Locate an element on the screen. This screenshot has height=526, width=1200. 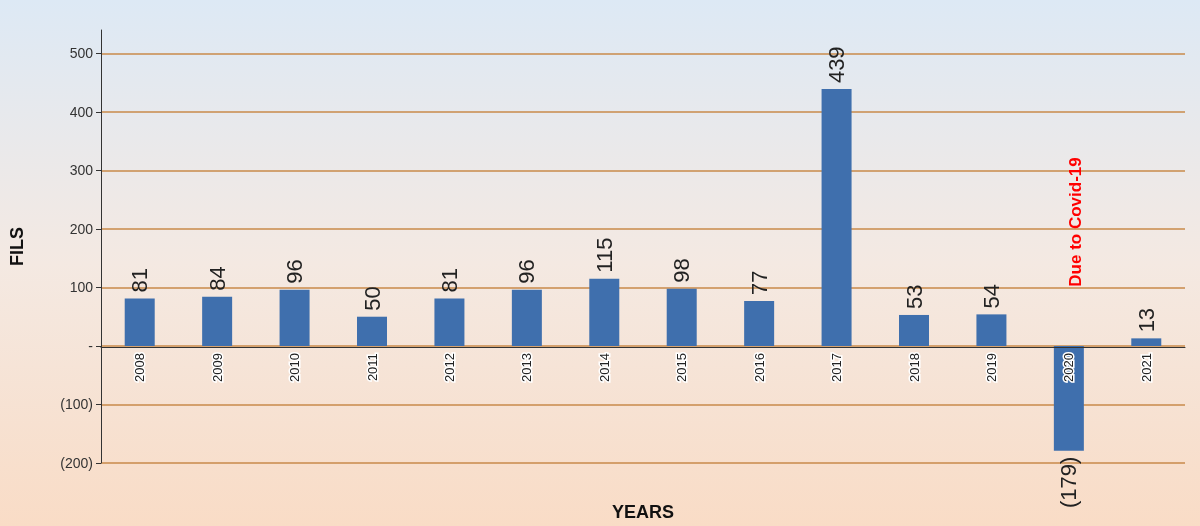
y-tick-label: 400 is located at coordinates (81, 111).